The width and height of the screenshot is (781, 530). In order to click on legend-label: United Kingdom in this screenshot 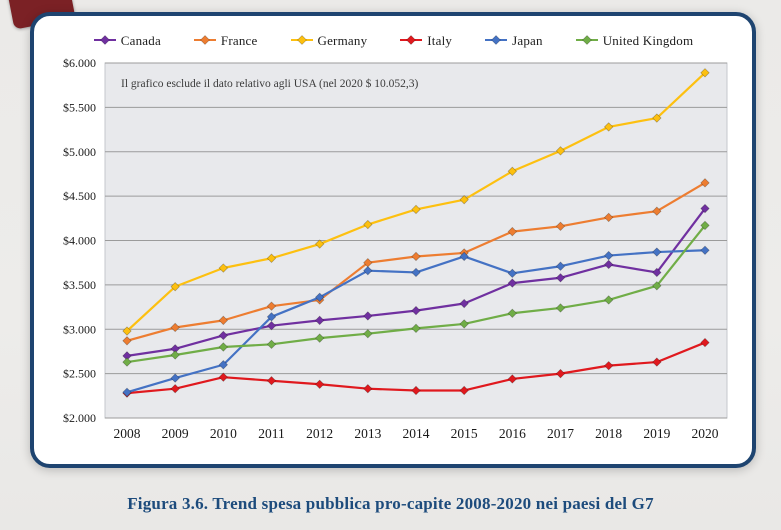, I will do `click(648, 40)`.